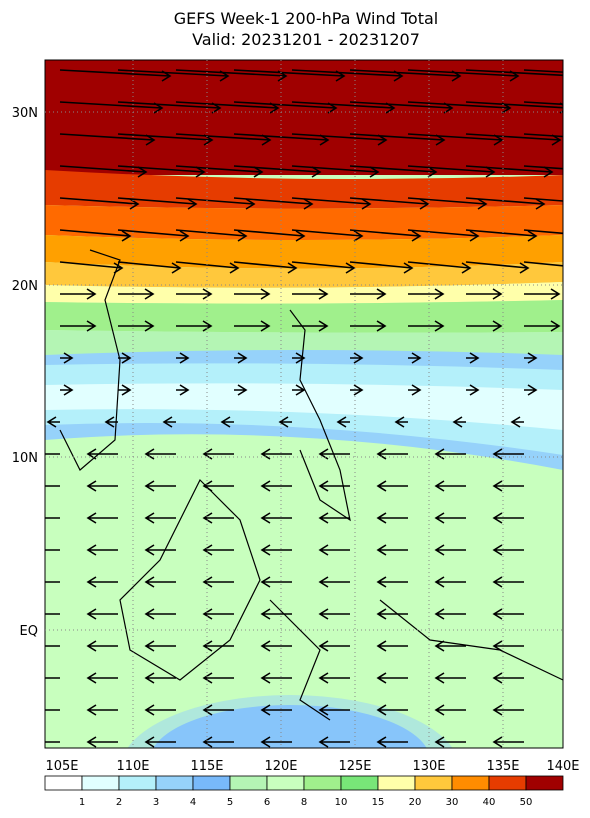 The width and height of the screenshot is (590, 818). I want to click on lat-label: EQ, so click(29, 631).